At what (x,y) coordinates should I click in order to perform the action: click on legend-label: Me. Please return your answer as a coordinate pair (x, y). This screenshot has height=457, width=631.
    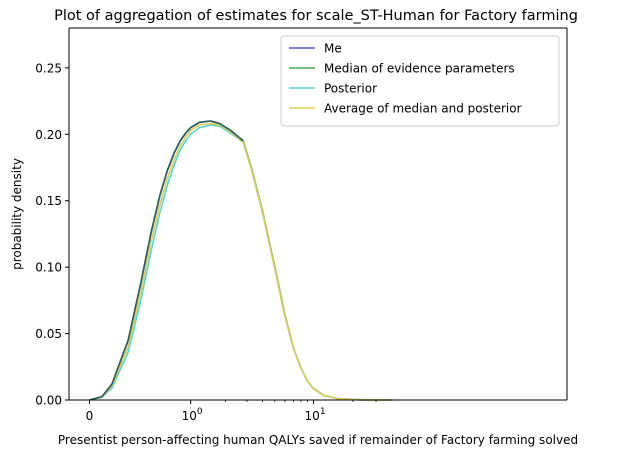
    Looking at the image, I should click on (333, 49).